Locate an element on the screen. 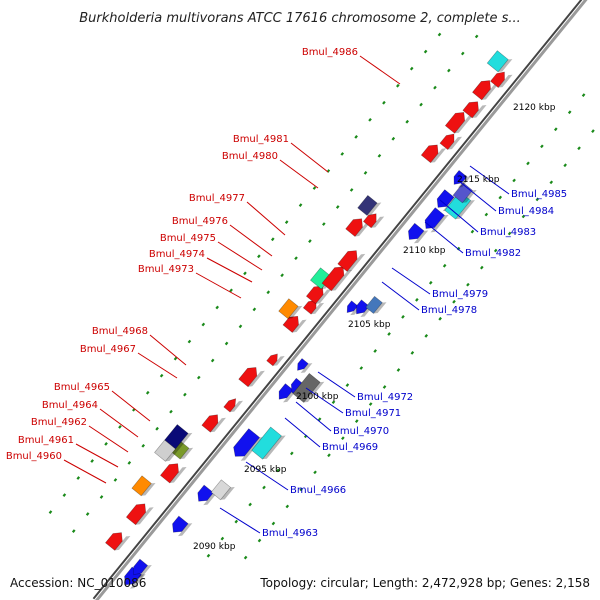  gene-label-bmul-4968: Bmul_4968 is located at coordinates (120, 331).